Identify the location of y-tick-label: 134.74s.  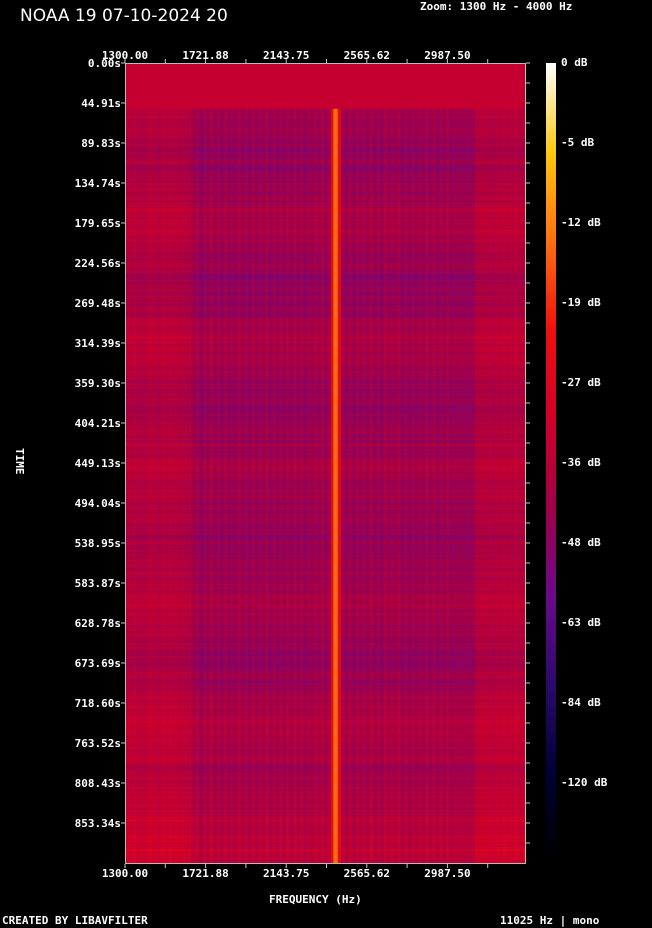
(98, 183).